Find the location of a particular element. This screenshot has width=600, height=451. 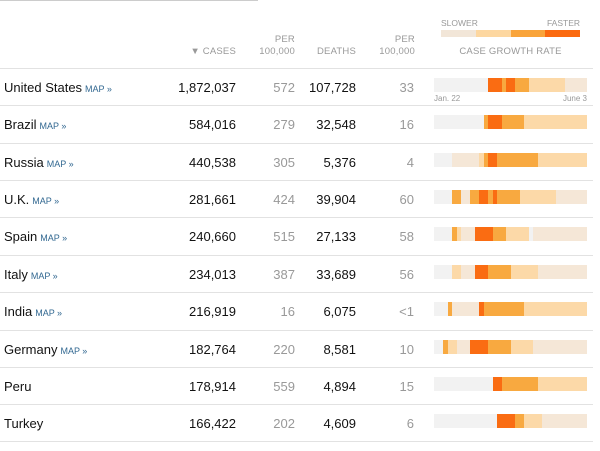

header-cases-per-100k: PER 100,000 is located at coordinates (267, 46).